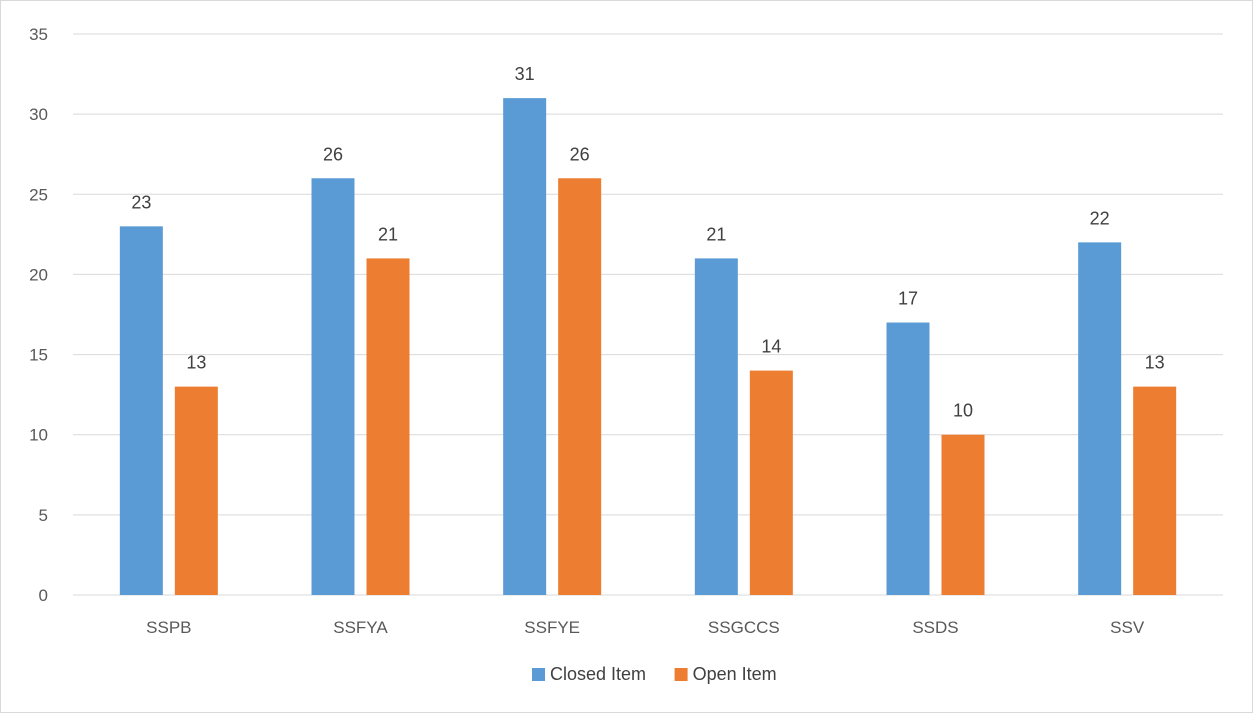 The image size is (1253, 714). I want to click on x-tick-label: SSPB, so click(168, 627).